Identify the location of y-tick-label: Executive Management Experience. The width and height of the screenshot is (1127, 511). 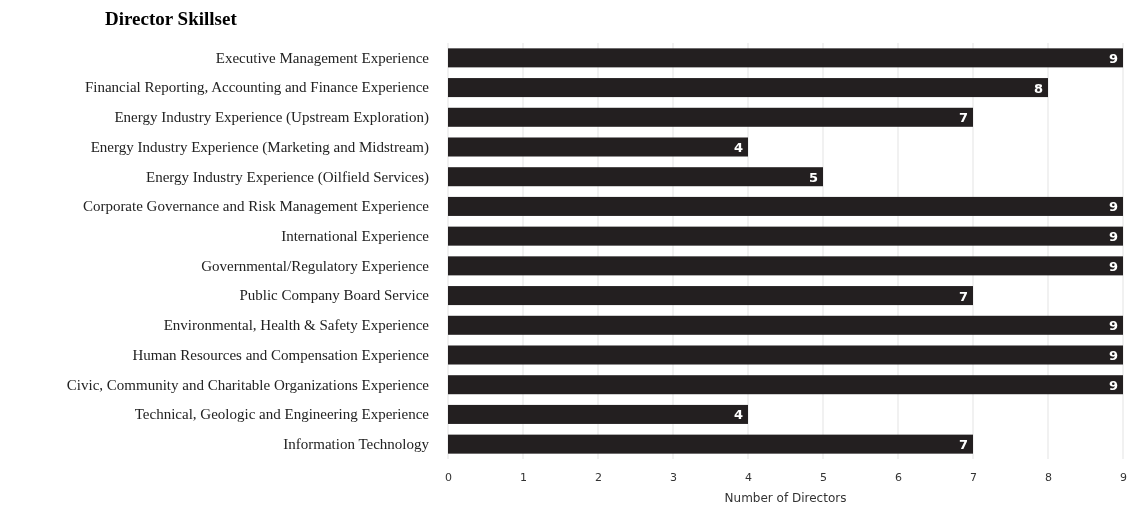
(322, 57).